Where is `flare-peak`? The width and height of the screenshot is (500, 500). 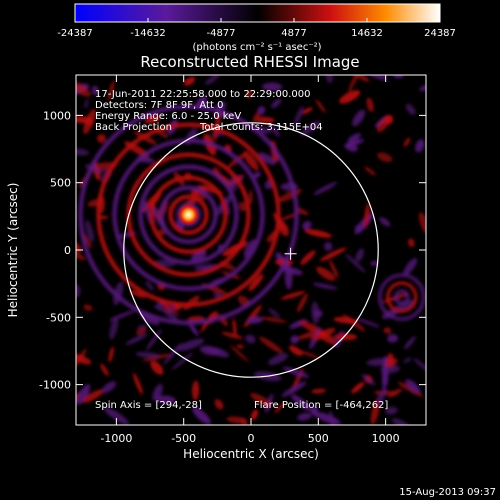 flare-peak is located at coordinates (188, 214).